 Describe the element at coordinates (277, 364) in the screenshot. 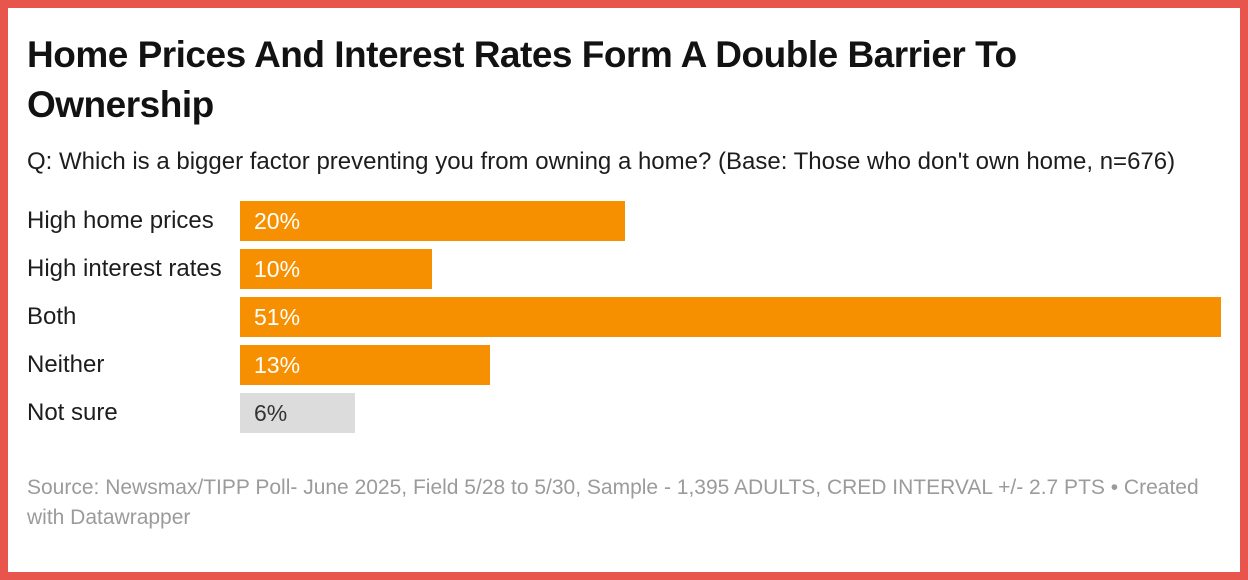

I see `bar-value-label: 13%` at that location.